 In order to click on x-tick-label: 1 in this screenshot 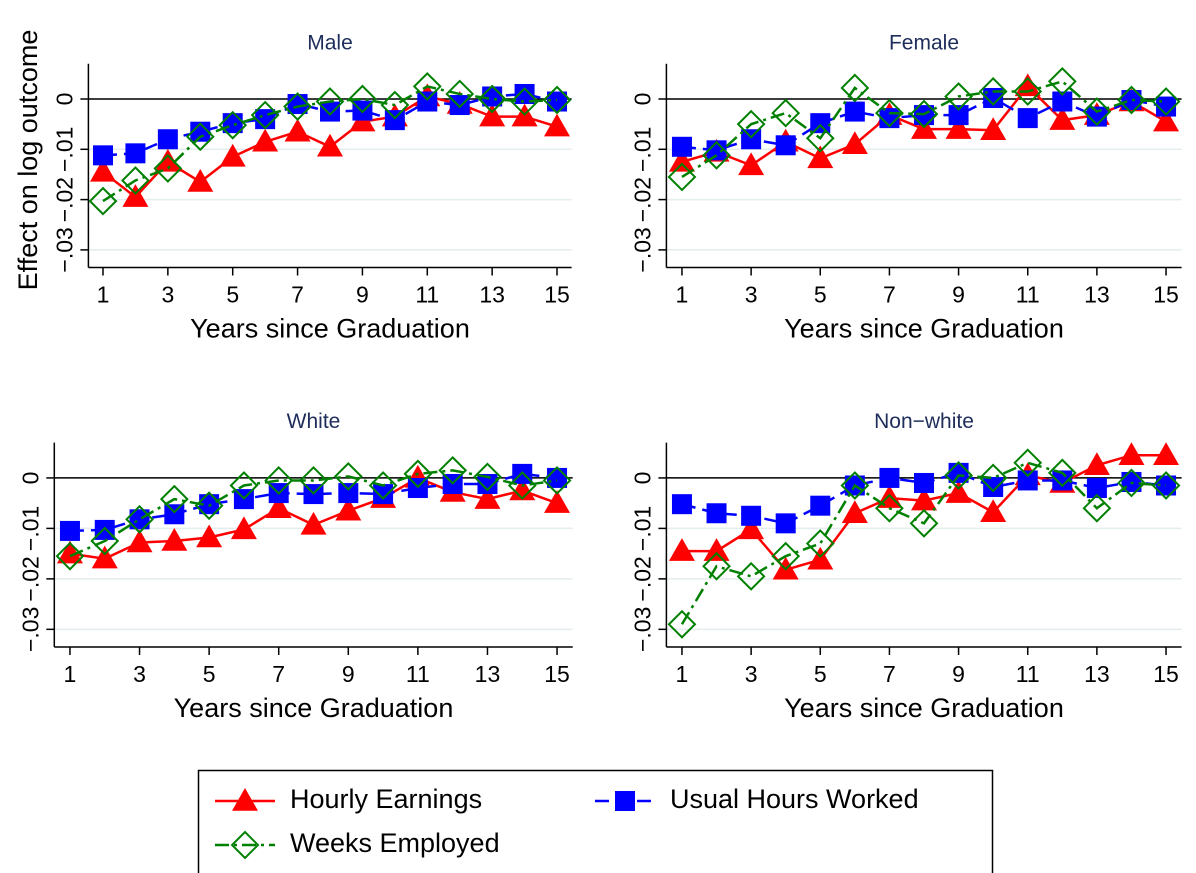, I will do `click(682, 295)`.